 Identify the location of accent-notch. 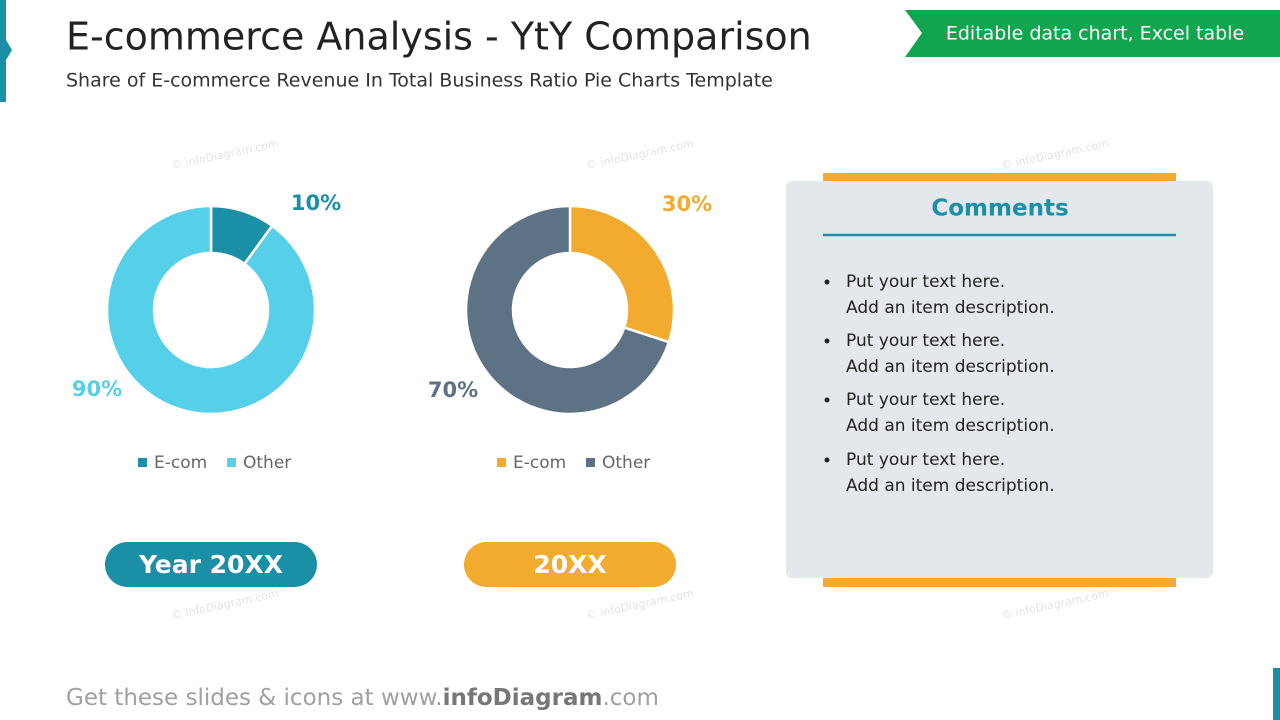
(9, 50).